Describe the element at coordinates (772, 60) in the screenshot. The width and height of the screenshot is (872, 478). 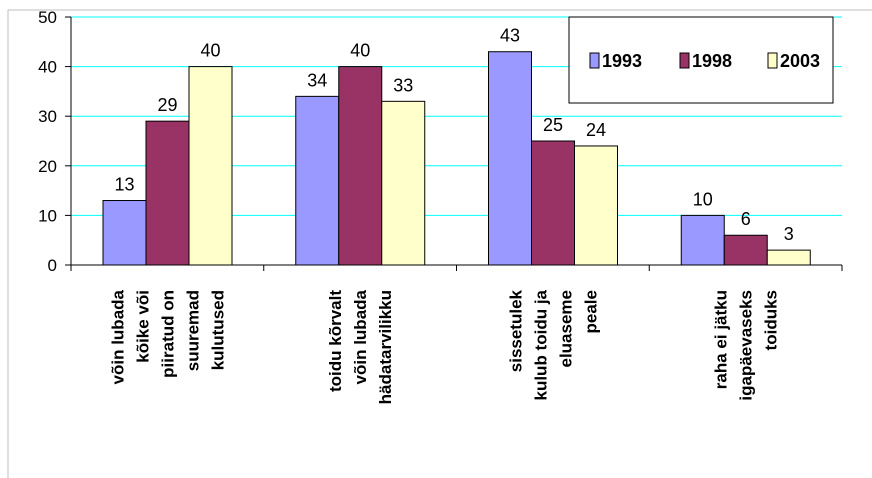
I see `legend-swatch-2003` at that location.